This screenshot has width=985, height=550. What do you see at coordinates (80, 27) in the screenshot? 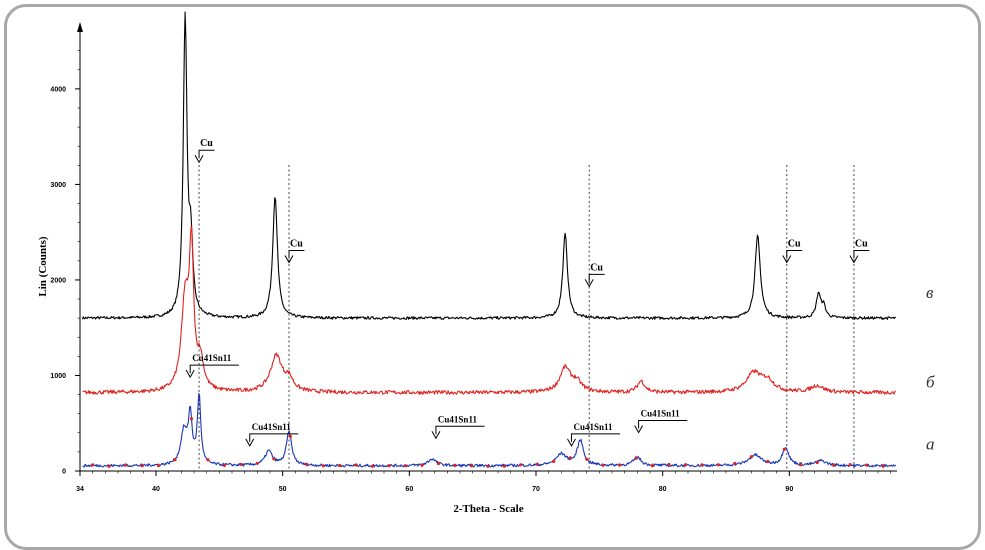
I see `y-axis-arrow` at bounding box center [80, 27].